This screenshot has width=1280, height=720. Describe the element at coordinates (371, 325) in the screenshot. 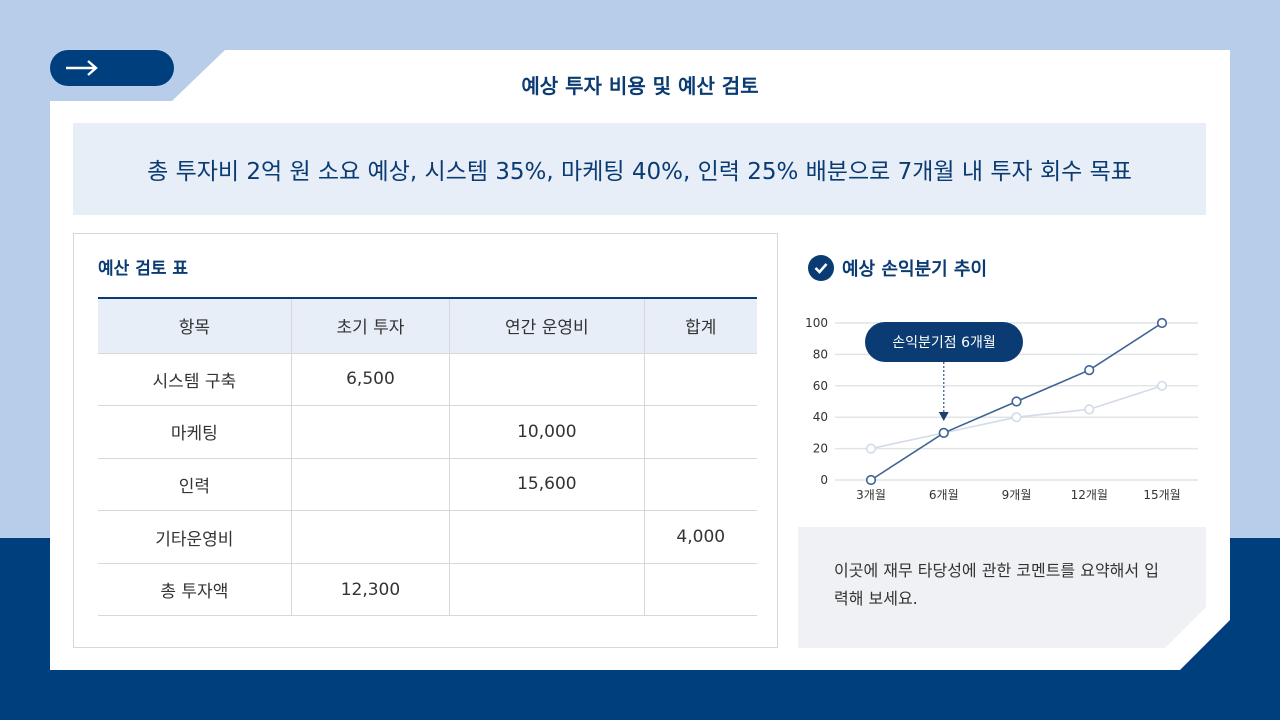

I see `column-header: 초기 투자` at that location.